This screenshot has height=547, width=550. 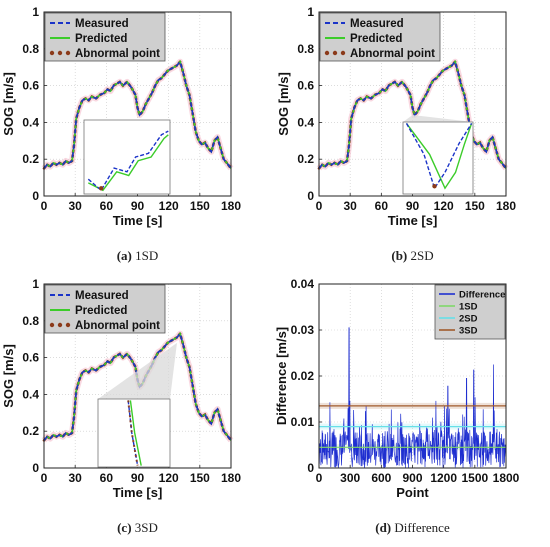 What do you see at coordinates (101, 311) in the screenshot?
I see `c-legend-label: Predicted` at bounding box center [101, 311].